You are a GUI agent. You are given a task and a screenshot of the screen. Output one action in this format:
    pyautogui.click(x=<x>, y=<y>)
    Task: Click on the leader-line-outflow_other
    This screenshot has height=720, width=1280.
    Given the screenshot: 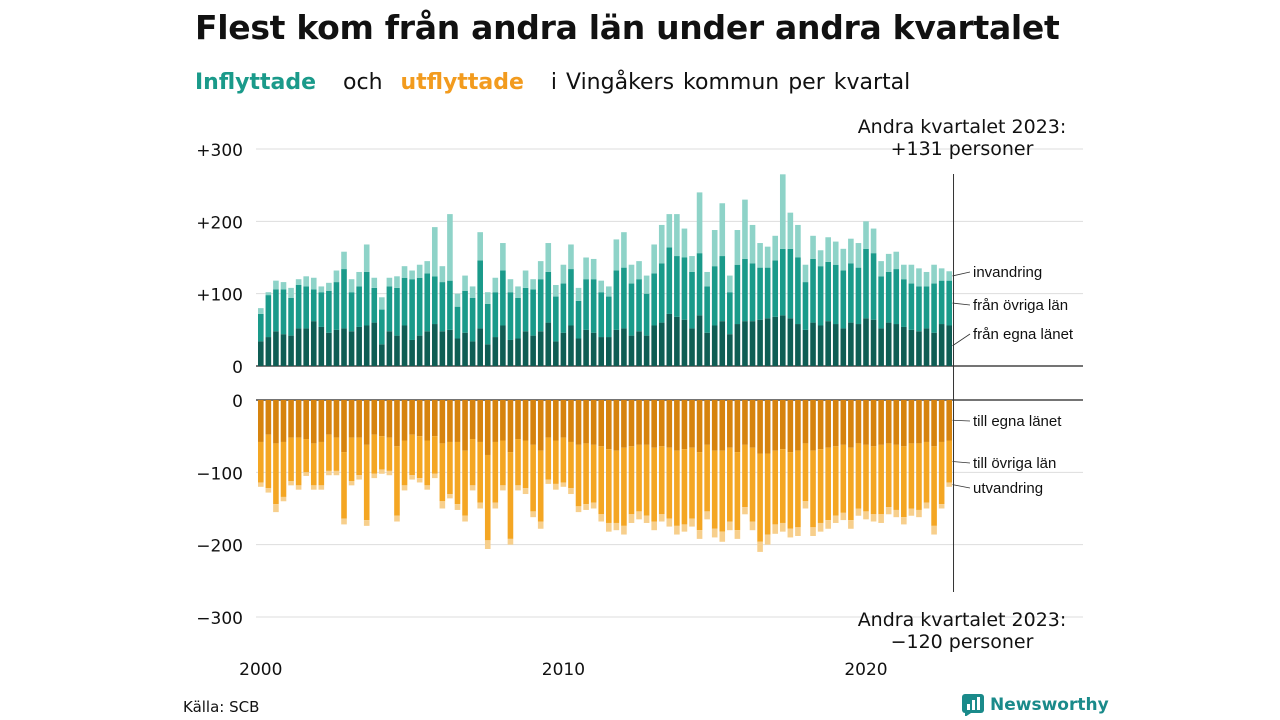 What is the action you would take?
    pyautogui.click(x=961, y=462)
    